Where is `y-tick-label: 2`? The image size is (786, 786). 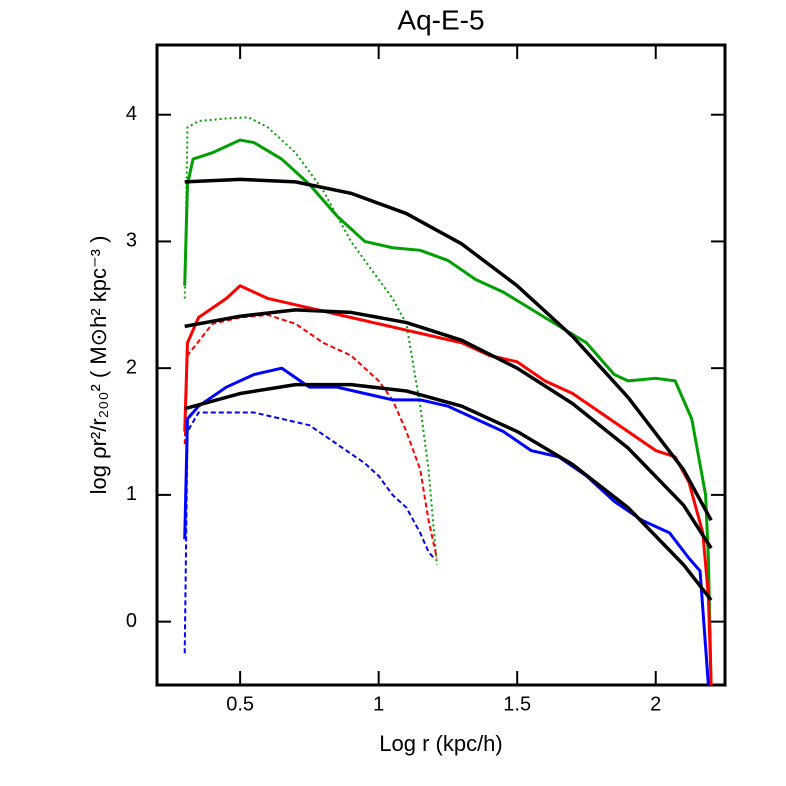
y-tick-label: 2 is located at coordinates (131, 367).